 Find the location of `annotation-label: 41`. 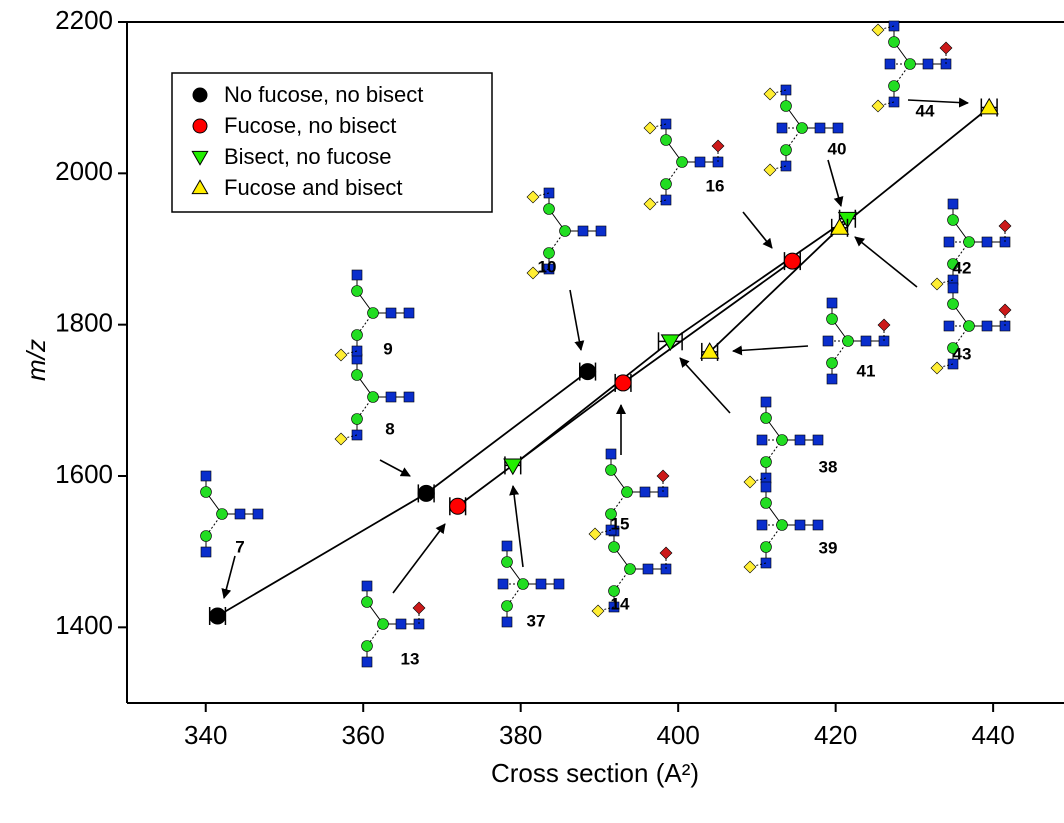

annotation-label: 41 is located at coordinates (866, 370).